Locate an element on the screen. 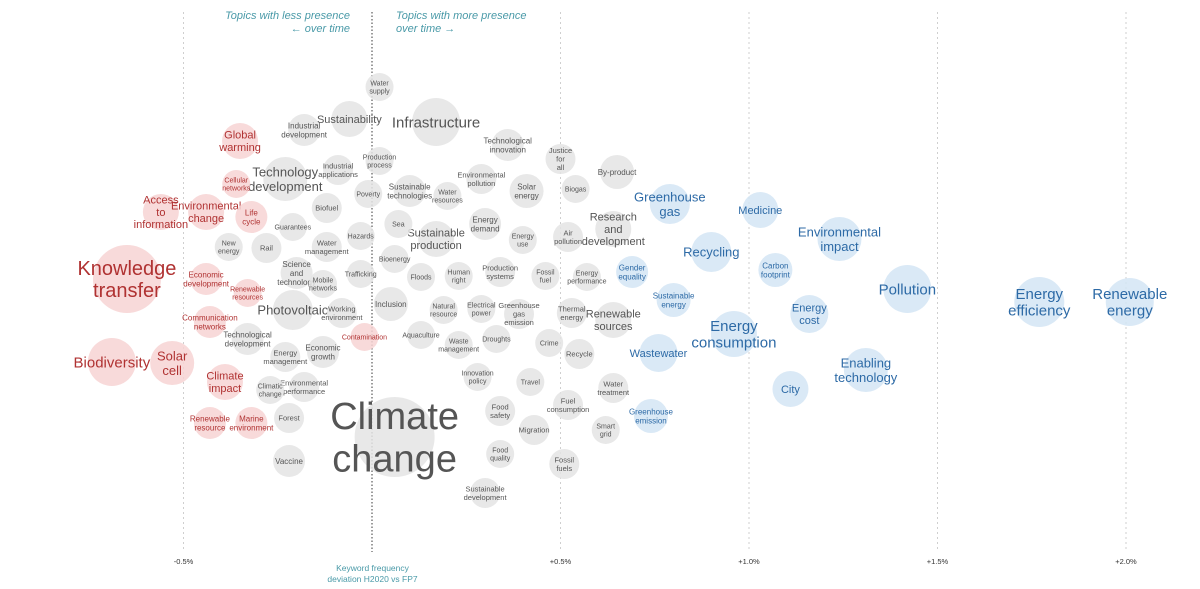 This screenshot has width=1200, height=589. bubble: Cellular networks is located at coordinates (236, 184).